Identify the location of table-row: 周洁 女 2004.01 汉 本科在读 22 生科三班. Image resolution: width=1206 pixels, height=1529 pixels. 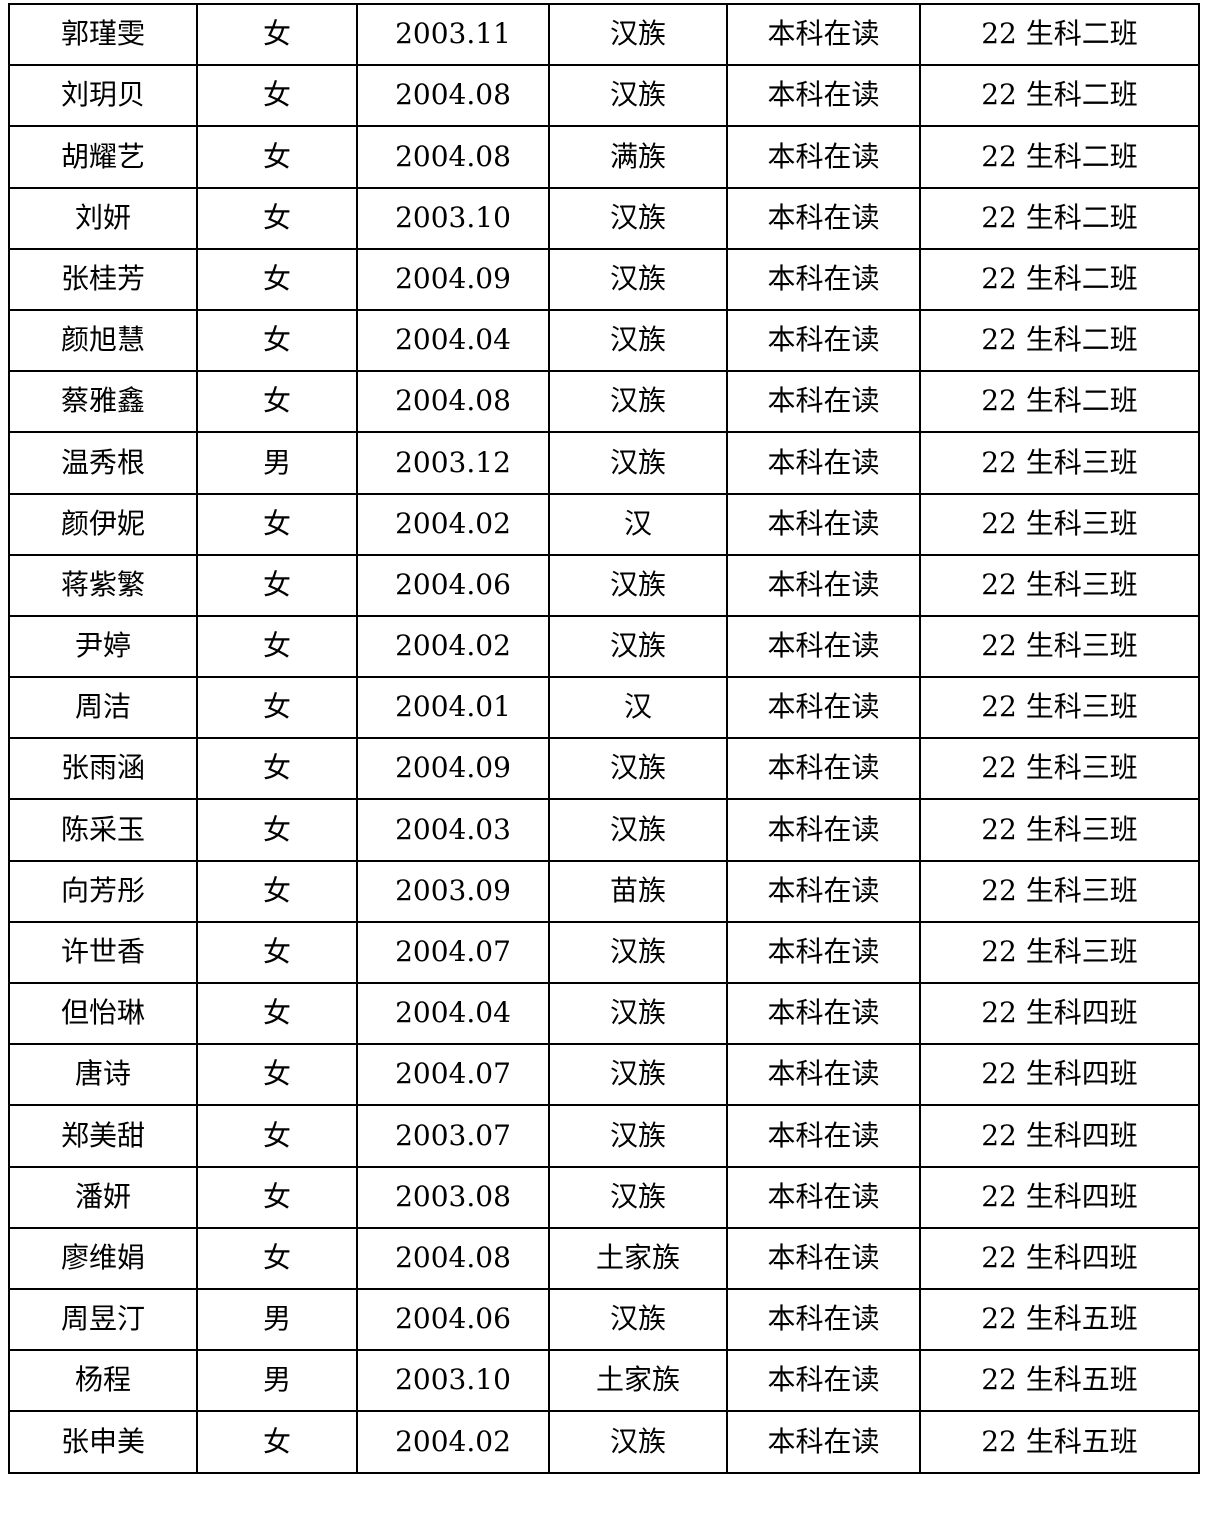
(604, 708).